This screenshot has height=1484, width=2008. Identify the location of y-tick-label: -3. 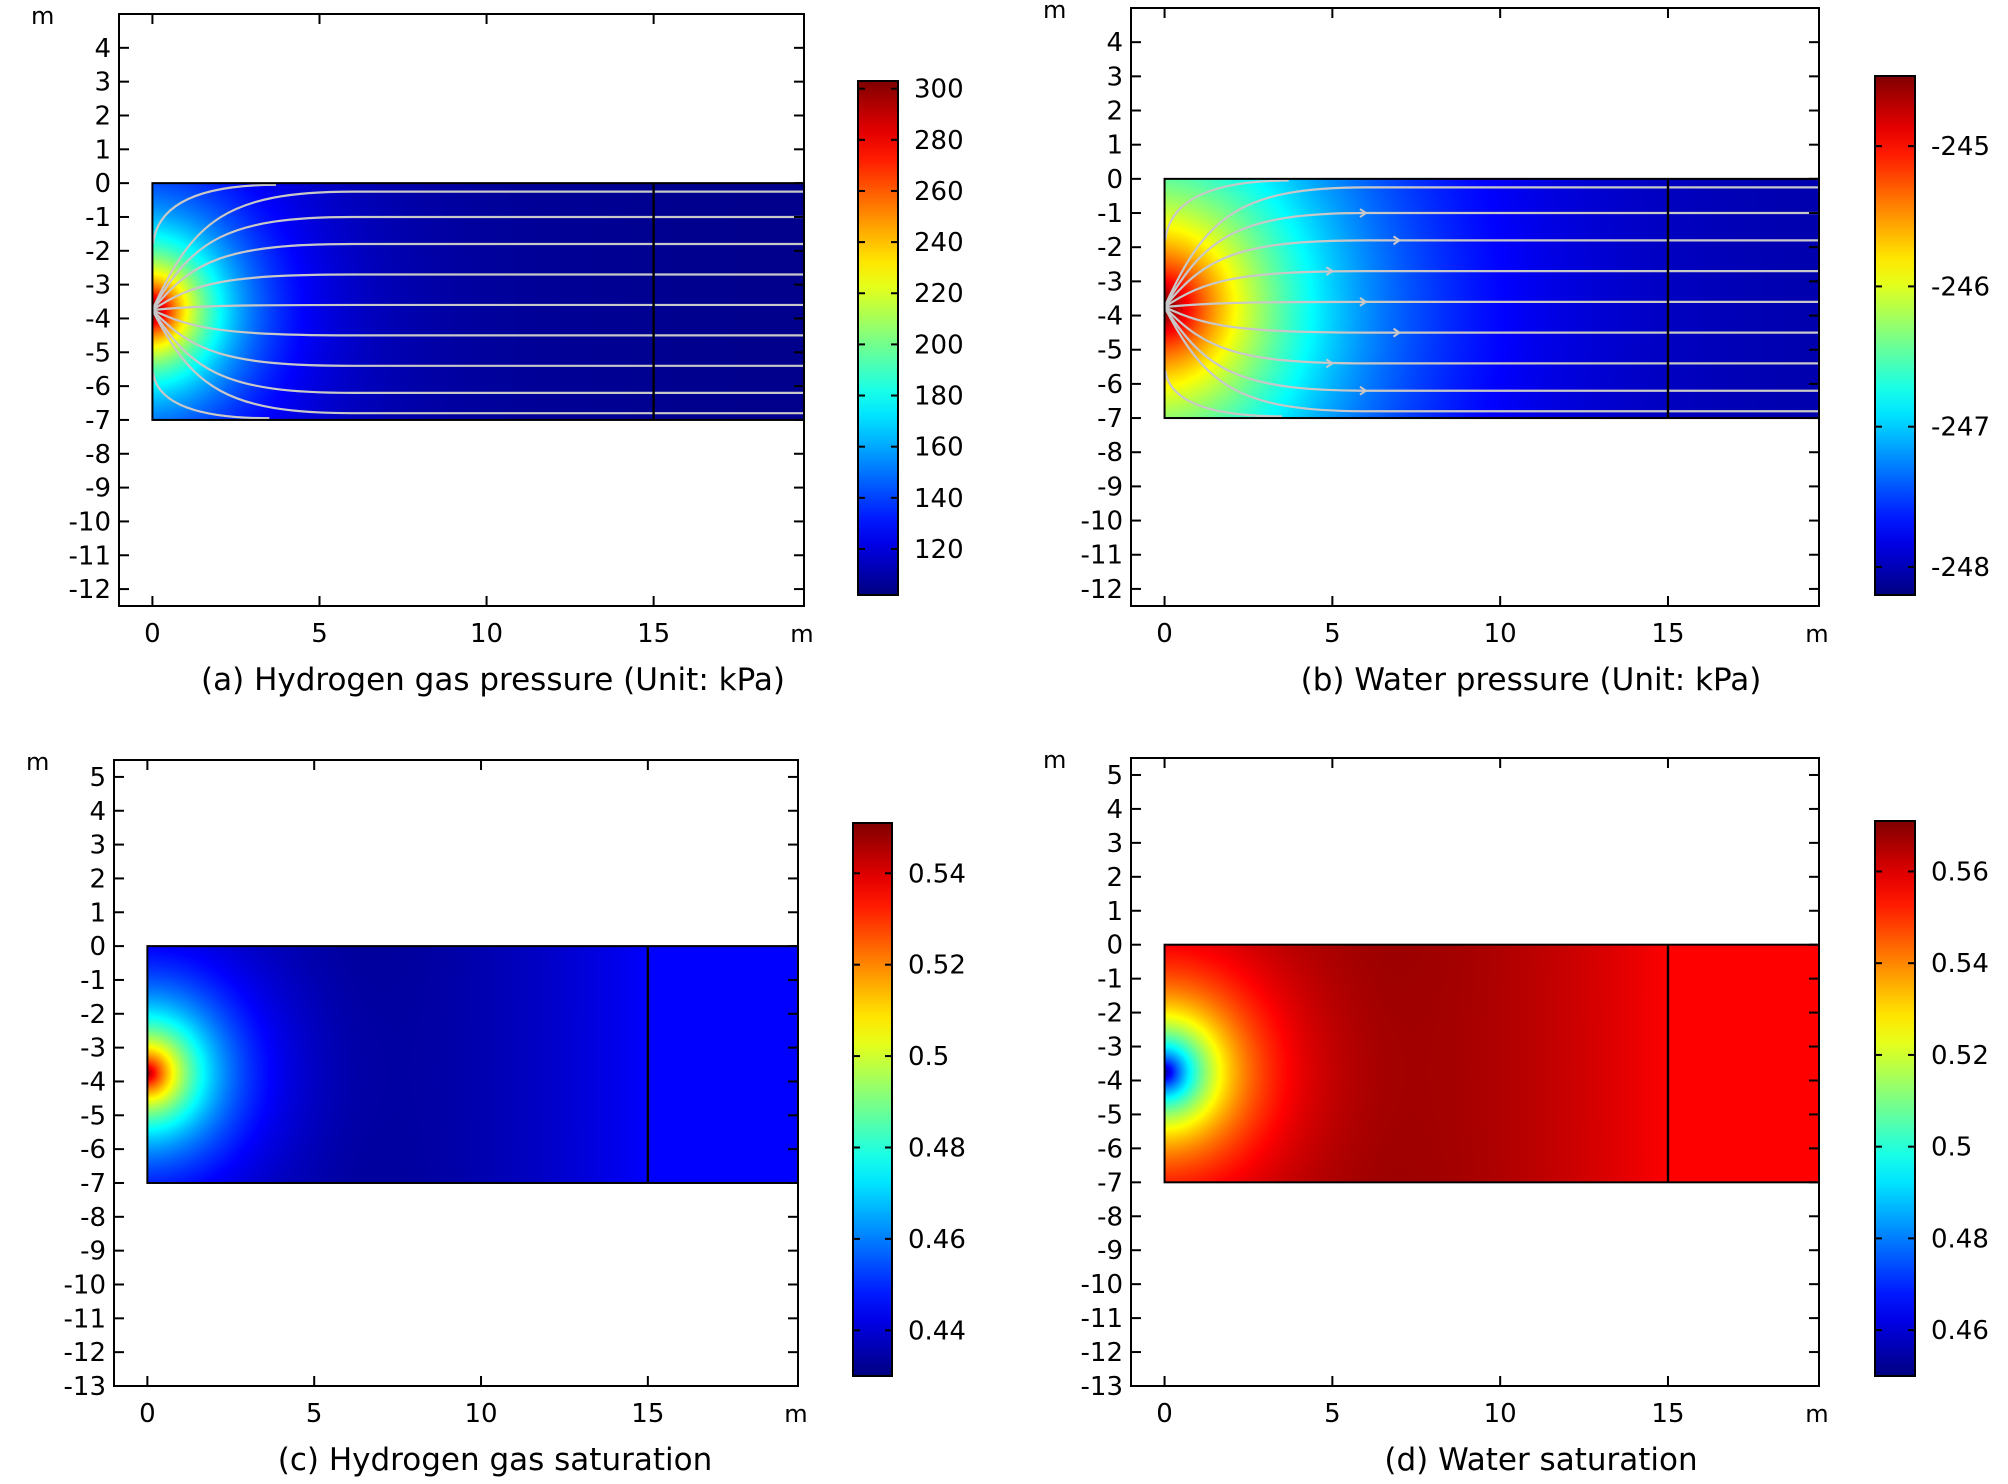
(1110, 1048).